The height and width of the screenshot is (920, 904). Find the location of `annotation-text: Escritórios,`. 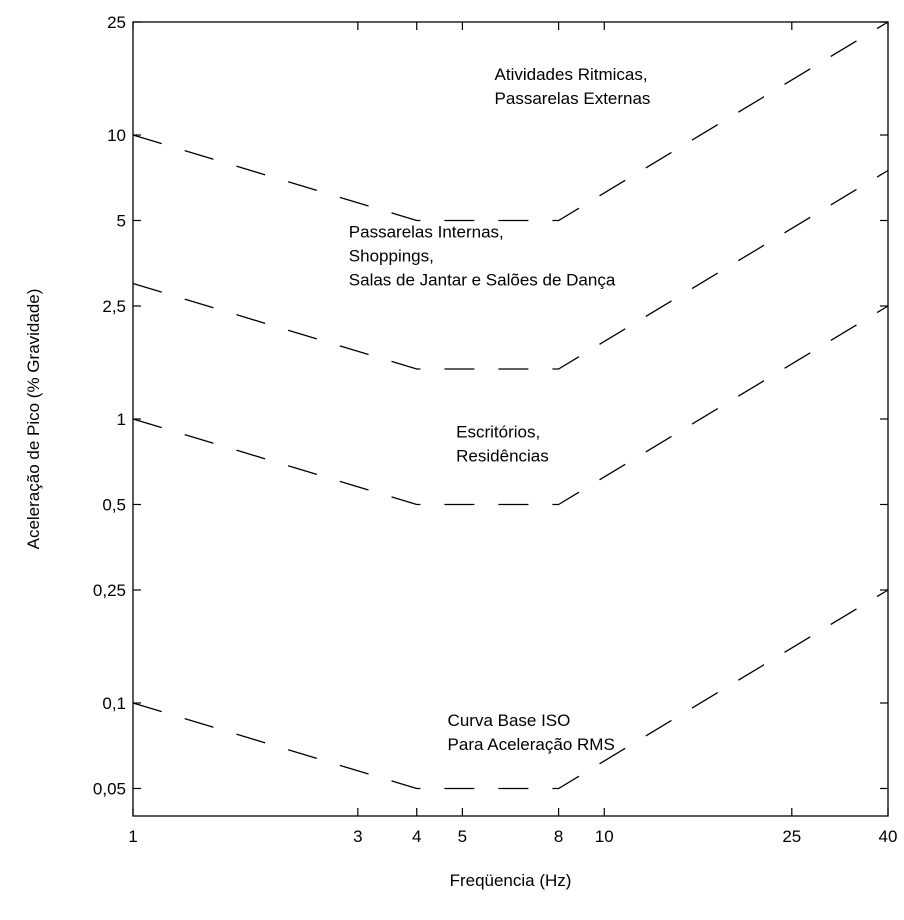

annotation-text: Escritórios, is located at coordinates (498, 432).